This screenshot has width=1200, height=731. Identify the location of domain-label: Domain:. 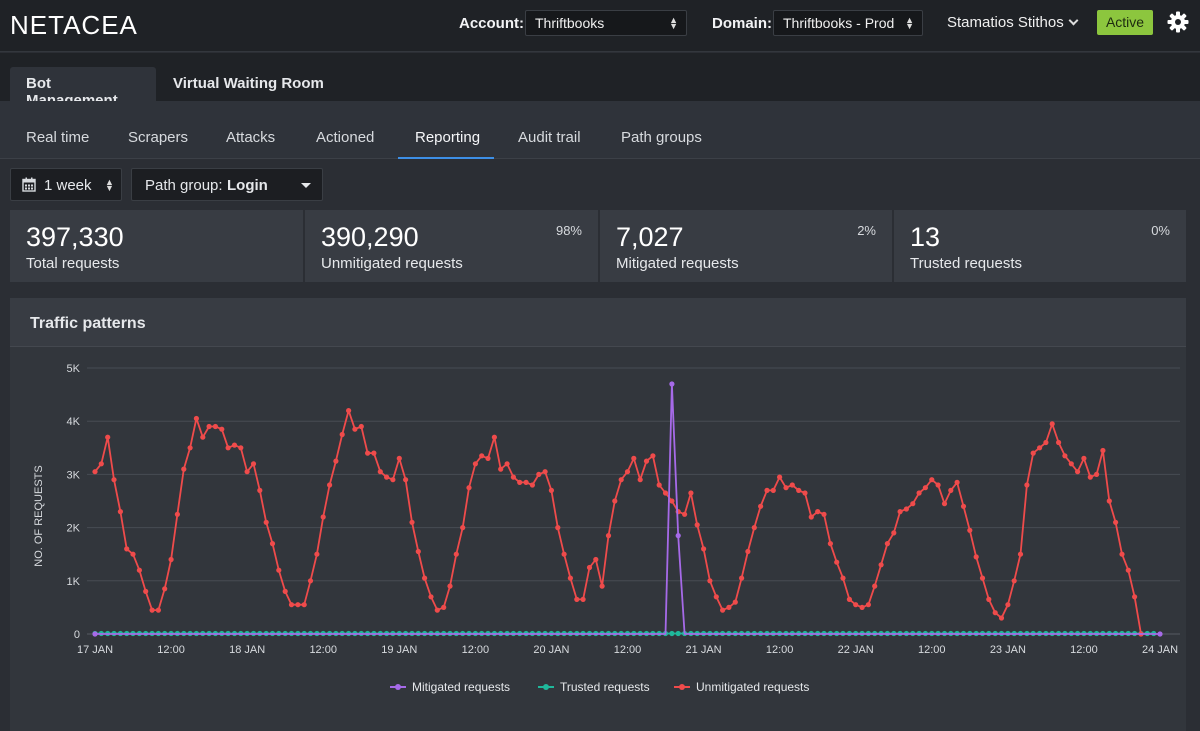
(742, 23).